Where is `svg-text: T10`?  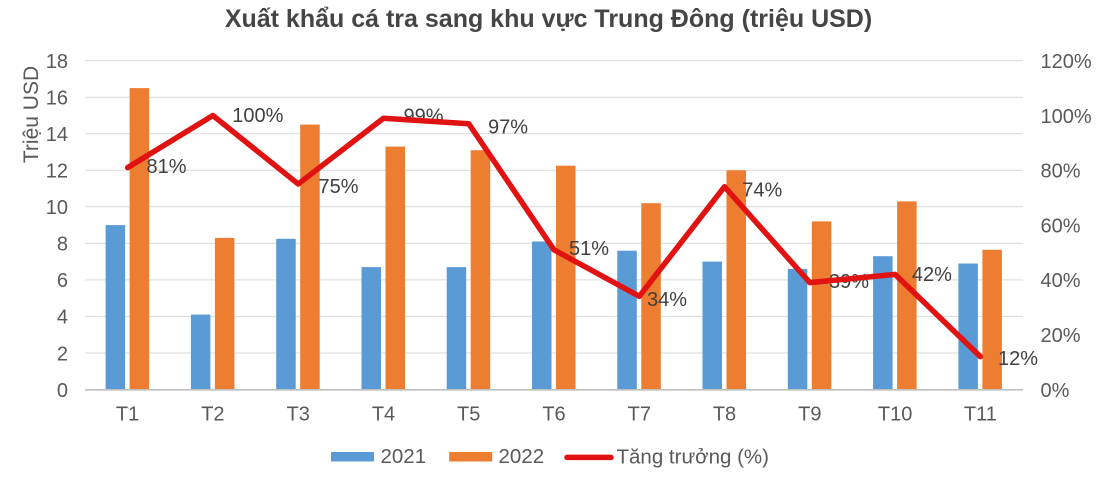 svg-text: T10 is located at coordinates (895, 415).